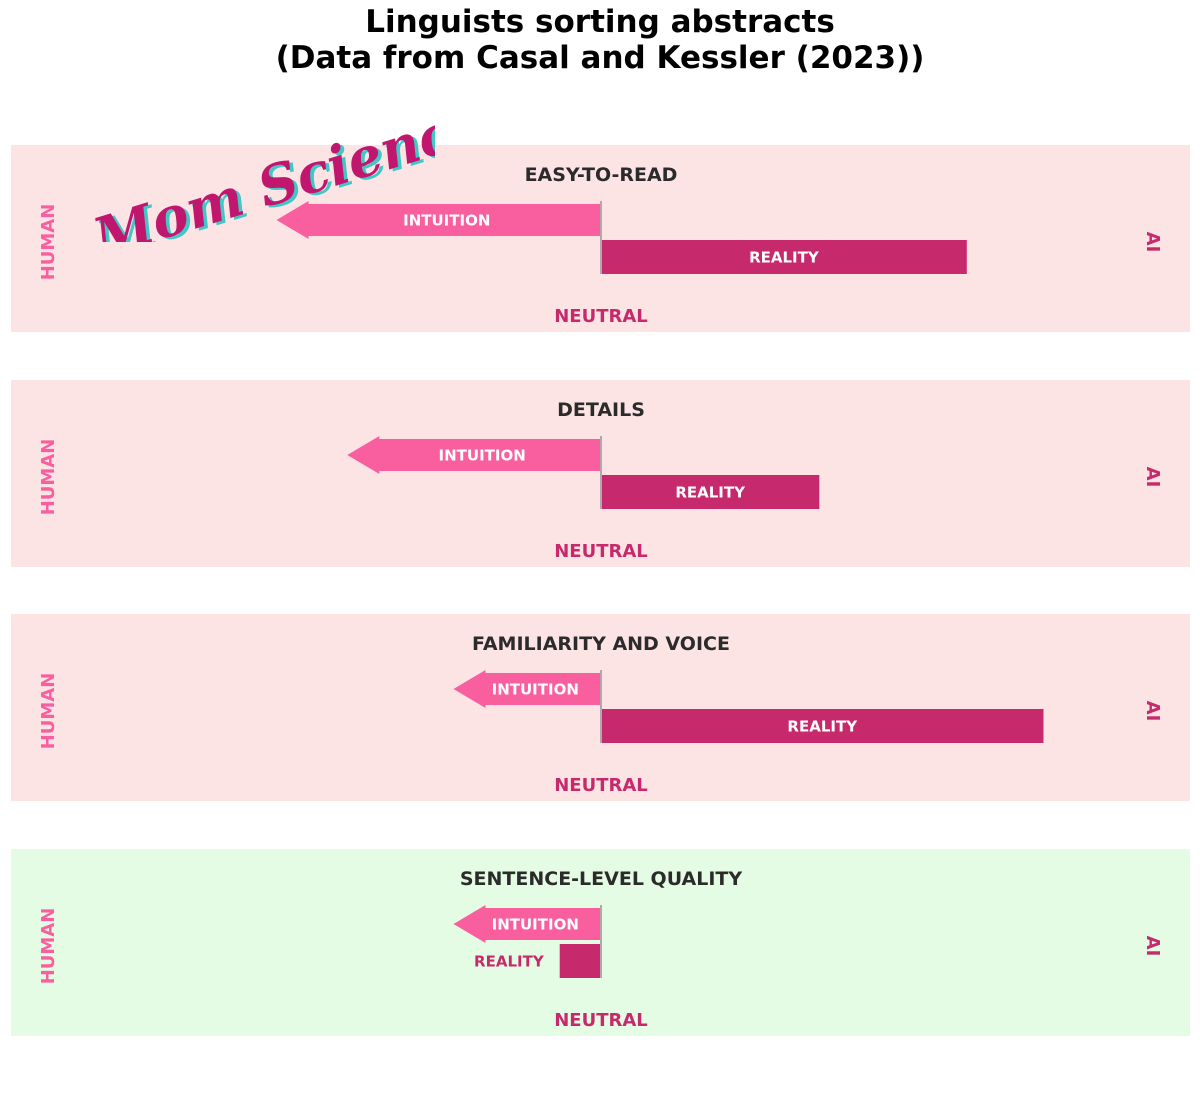 The width and height of the screenshot is (1200, 1100). I want to click on panel-3-intuition-arrow, so click(527, 689).